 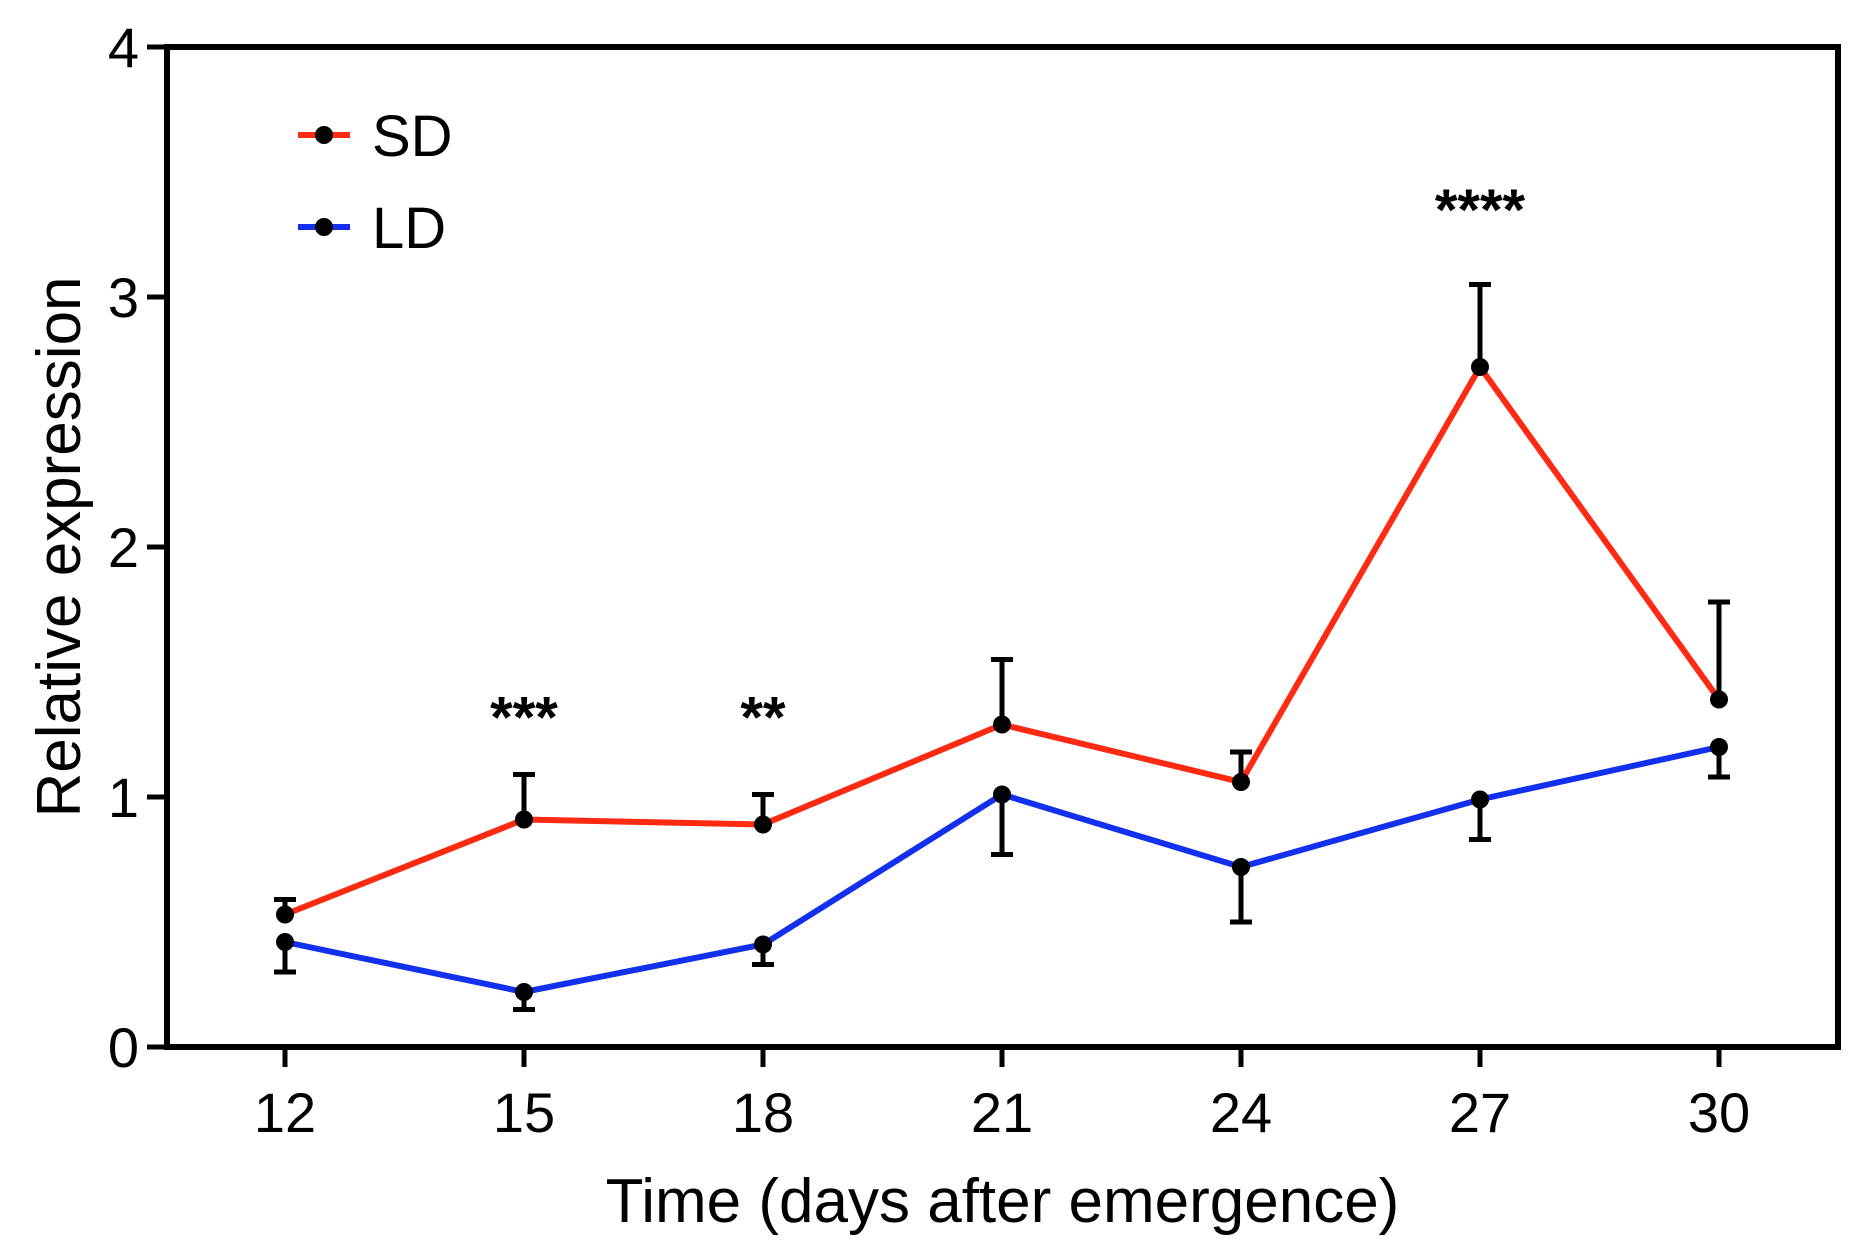 I want to click on x-tick-label: 27, so click(x=1480, y=1112).